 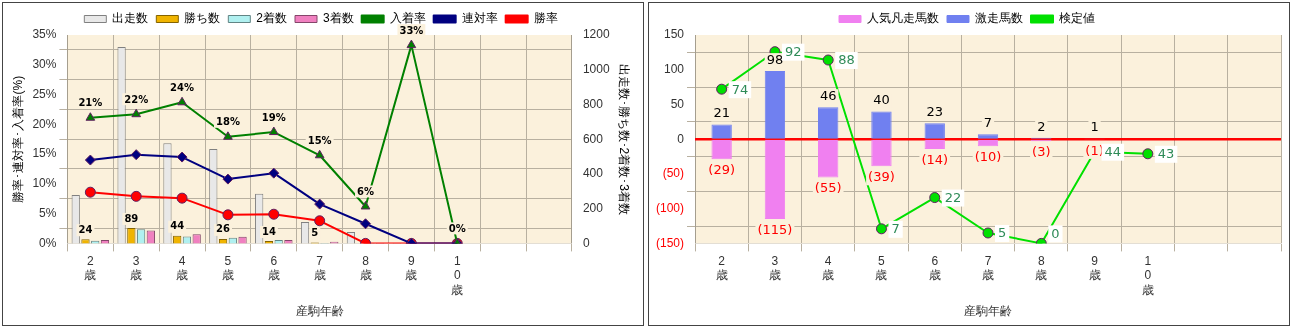 What do you see at coordinates (775, 59) in the screenshot?
I see `data-label: 98` at bounding box center [775, 59].